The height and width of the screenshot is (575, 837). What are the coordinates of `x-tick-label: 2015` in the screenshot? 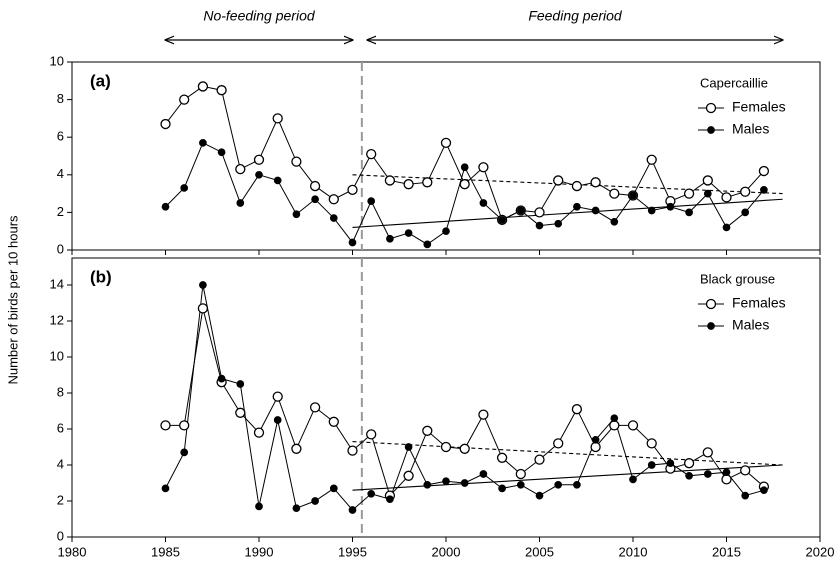 It's located at (726, 551).